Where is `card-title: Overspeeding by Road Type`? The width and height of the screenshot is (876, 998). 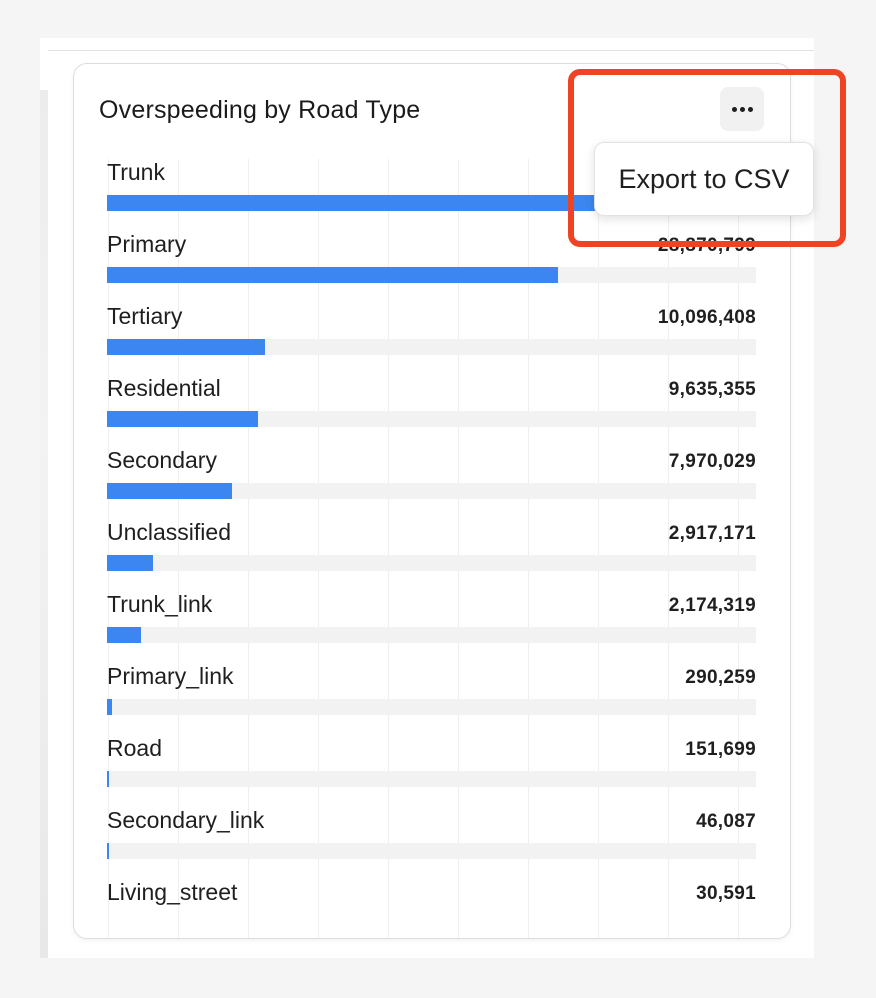
card-title: Overspeeding by Road Type is located at coordinates (260, 110).